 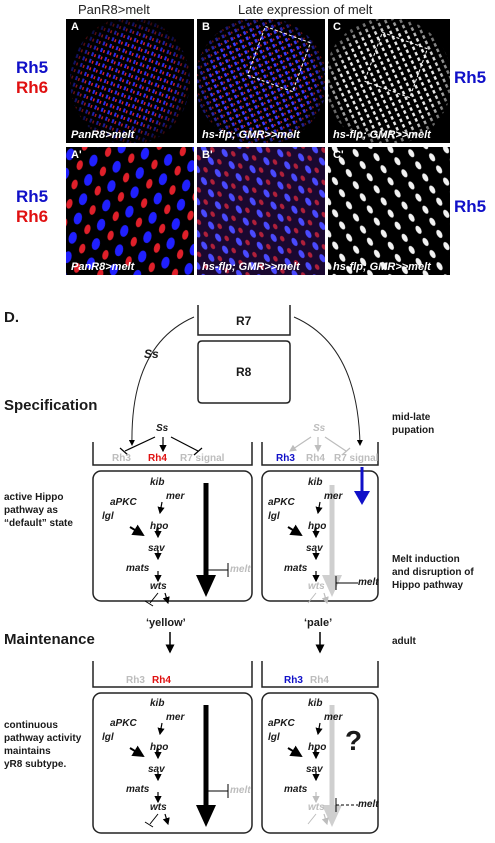 I want to click on mats-left: mats, so click(x=138, y=568).